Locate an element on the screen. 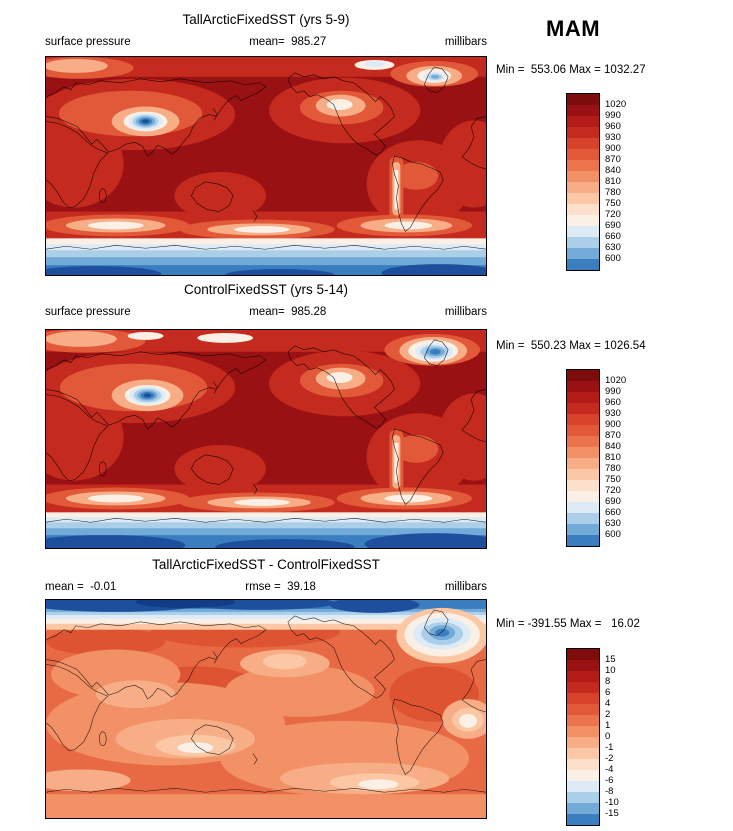 This screenshot has height=831, width=733. colorbar-tick-label: 6 is located at coordinates (608, 692).